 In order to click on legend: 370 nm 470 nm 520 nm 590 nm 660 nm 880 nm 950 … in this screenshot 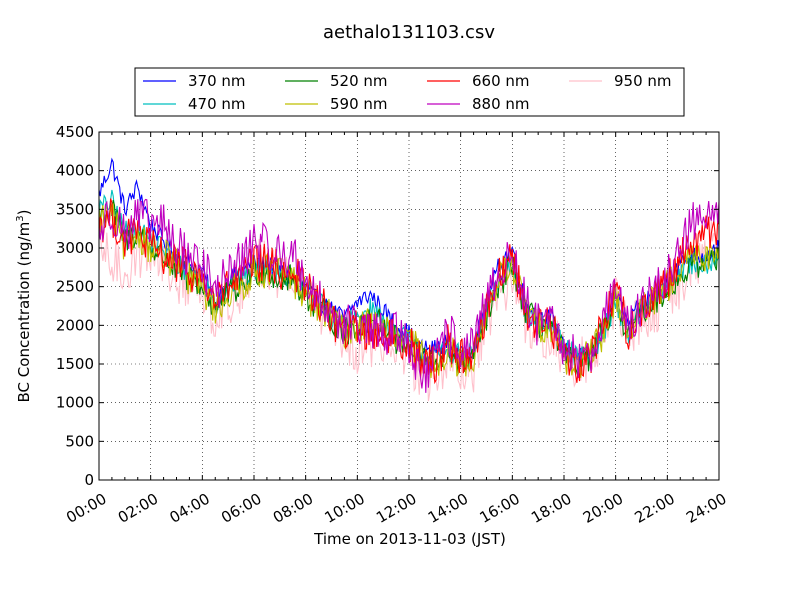, I will do `click(409, 92)`.